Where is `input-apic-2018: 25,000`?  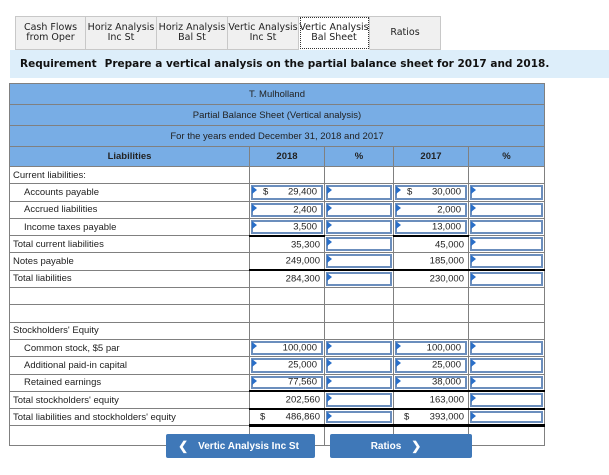 input-apic-2018: 25,000 is located at coordinates (287, 365).